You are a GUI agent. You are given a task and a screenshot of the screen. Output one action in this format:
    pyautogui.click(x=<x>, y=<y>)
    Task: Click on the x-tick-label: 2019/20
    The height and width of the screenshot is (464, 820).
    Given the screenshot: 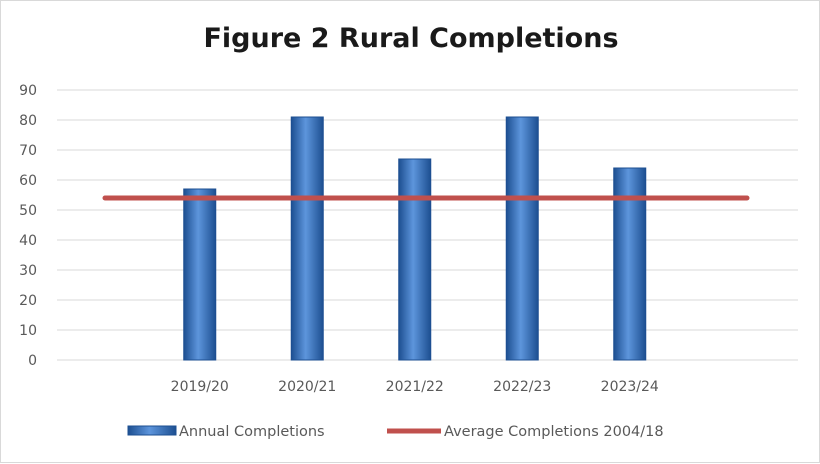 What is the action you would take?
    pyautogui.click(x=200, y=387)
    